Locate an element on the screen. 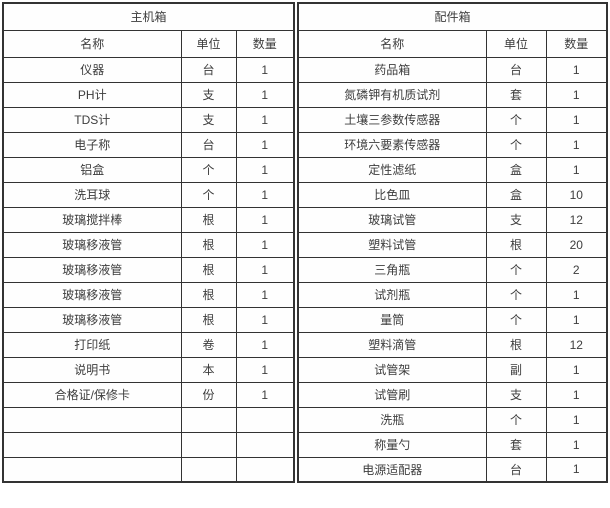 The height and width of the screenshot is (508, 610). table-row: PH计支 1 is located at coordinates (148, 94).